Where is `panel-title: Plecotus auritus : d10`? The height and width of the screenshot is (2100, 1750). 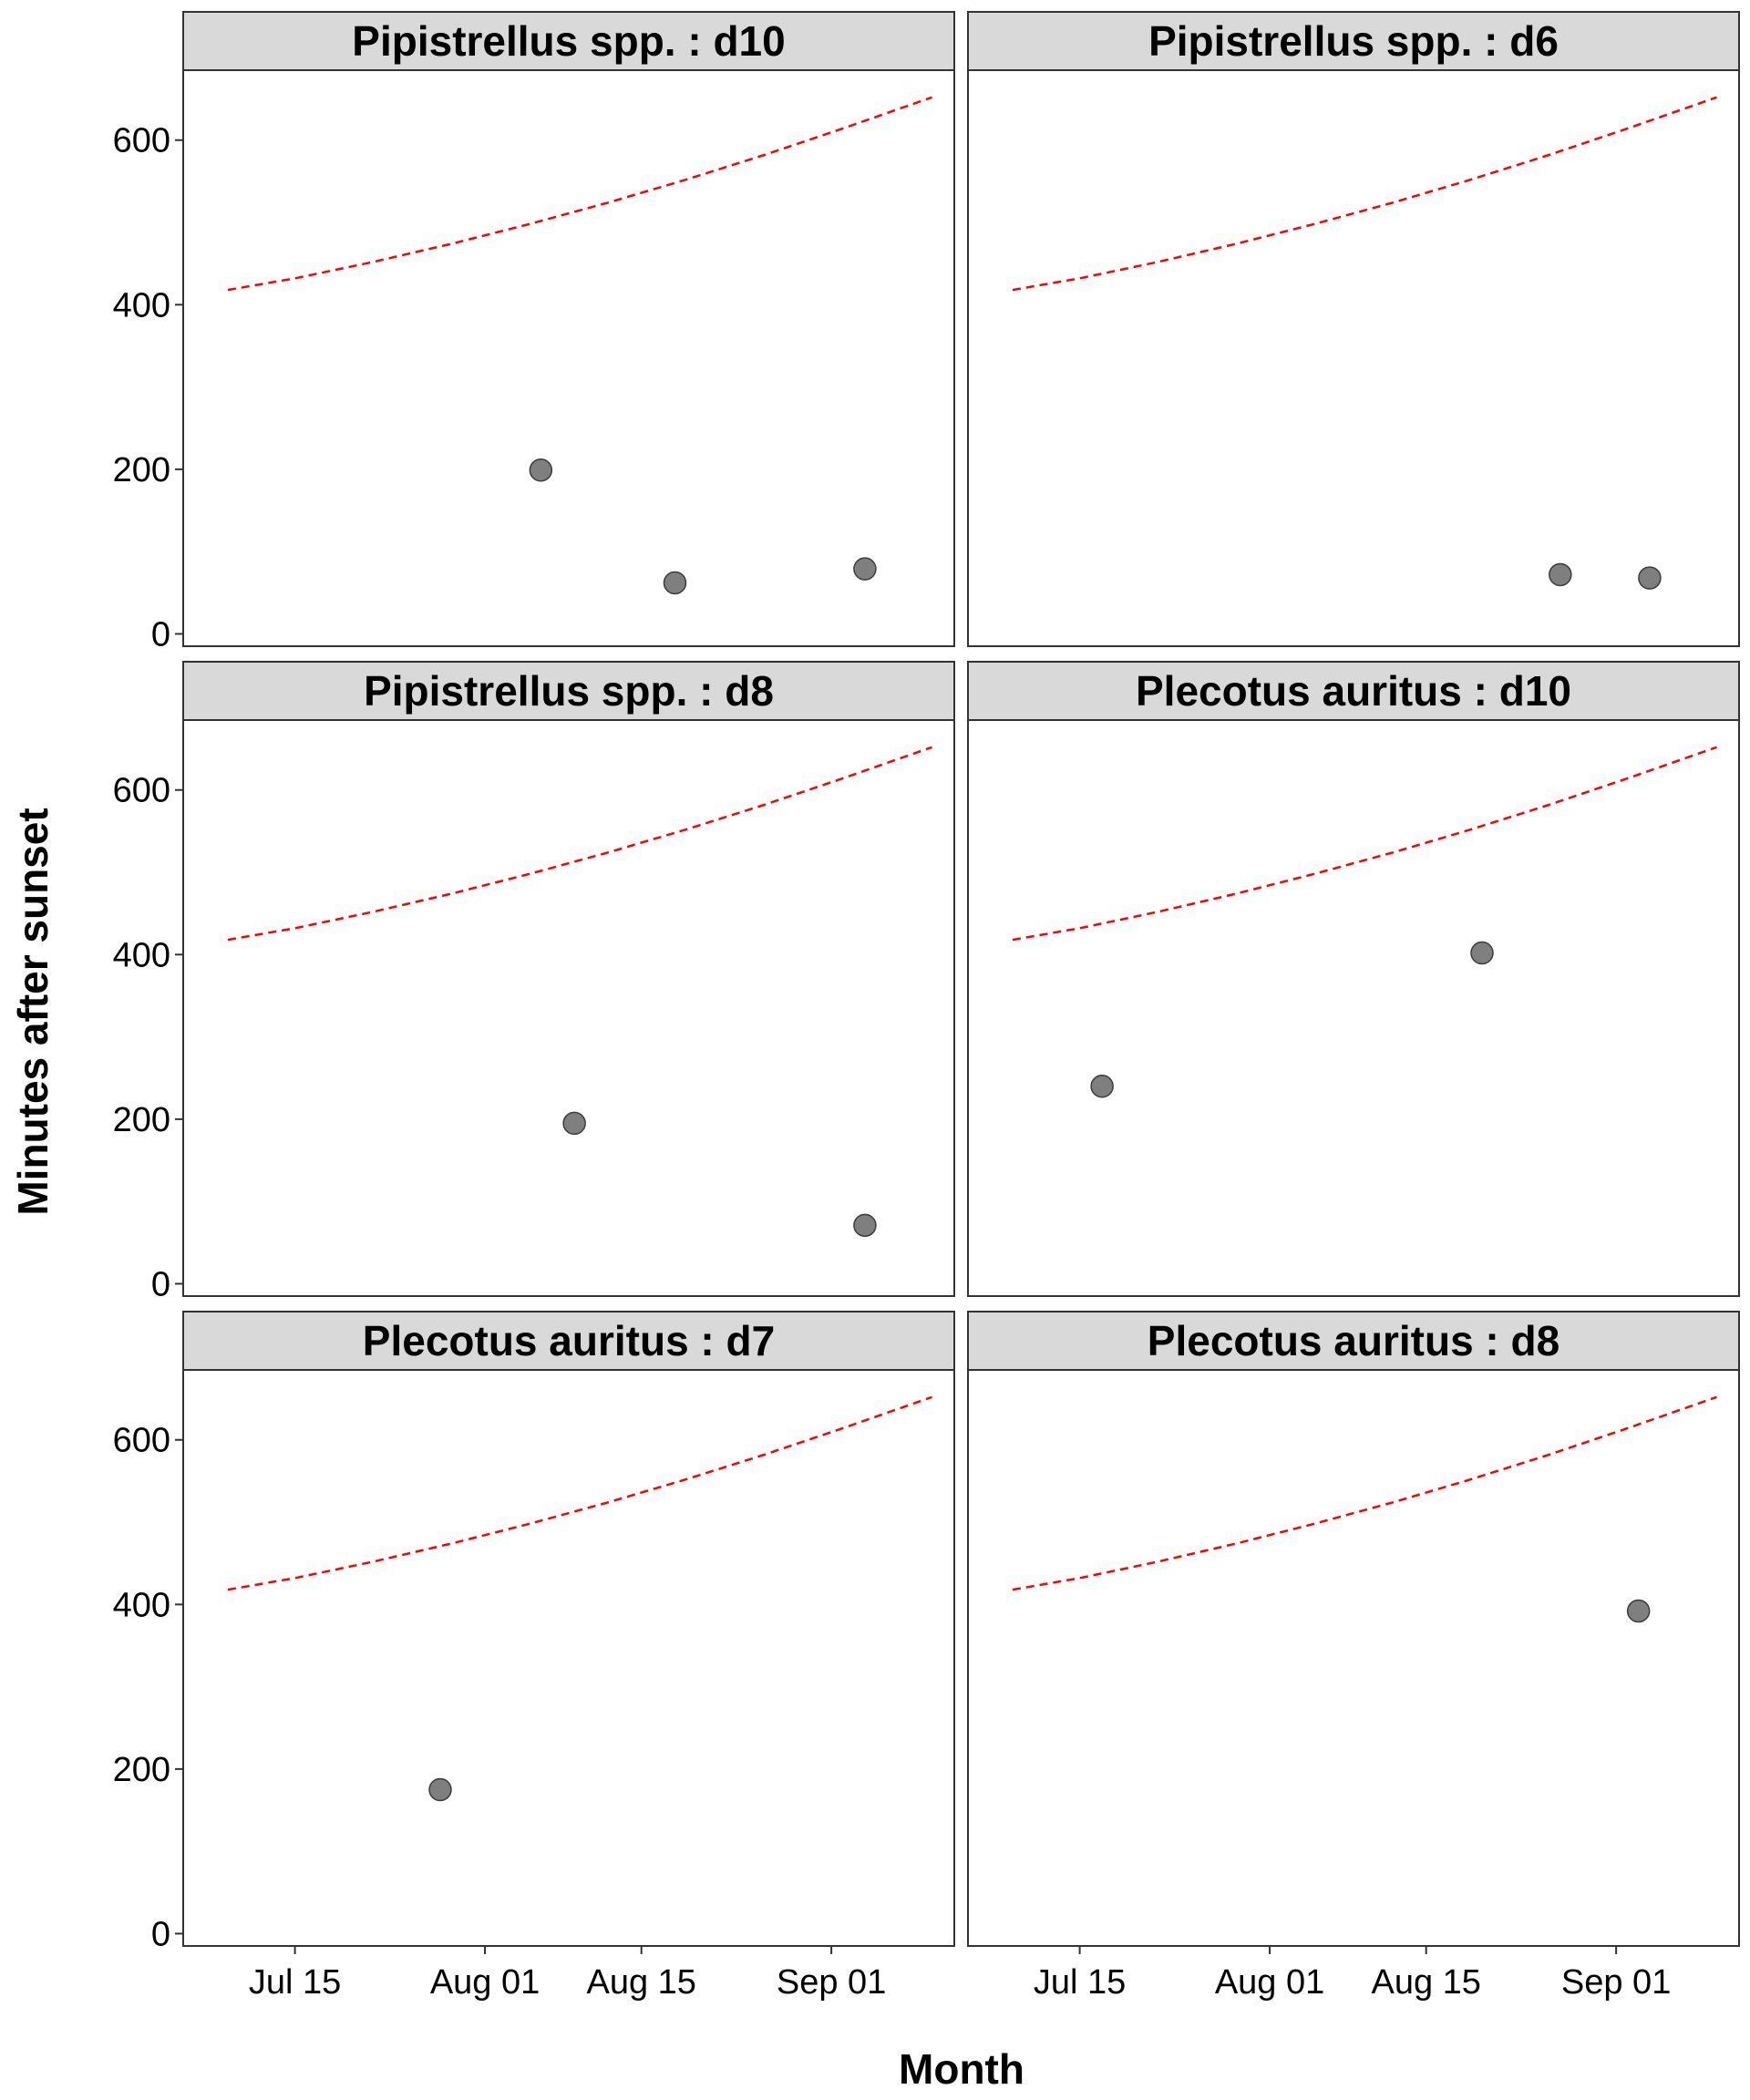 panel-title: Plecotus auritus : d10 is located at coordinates (1354, 691).